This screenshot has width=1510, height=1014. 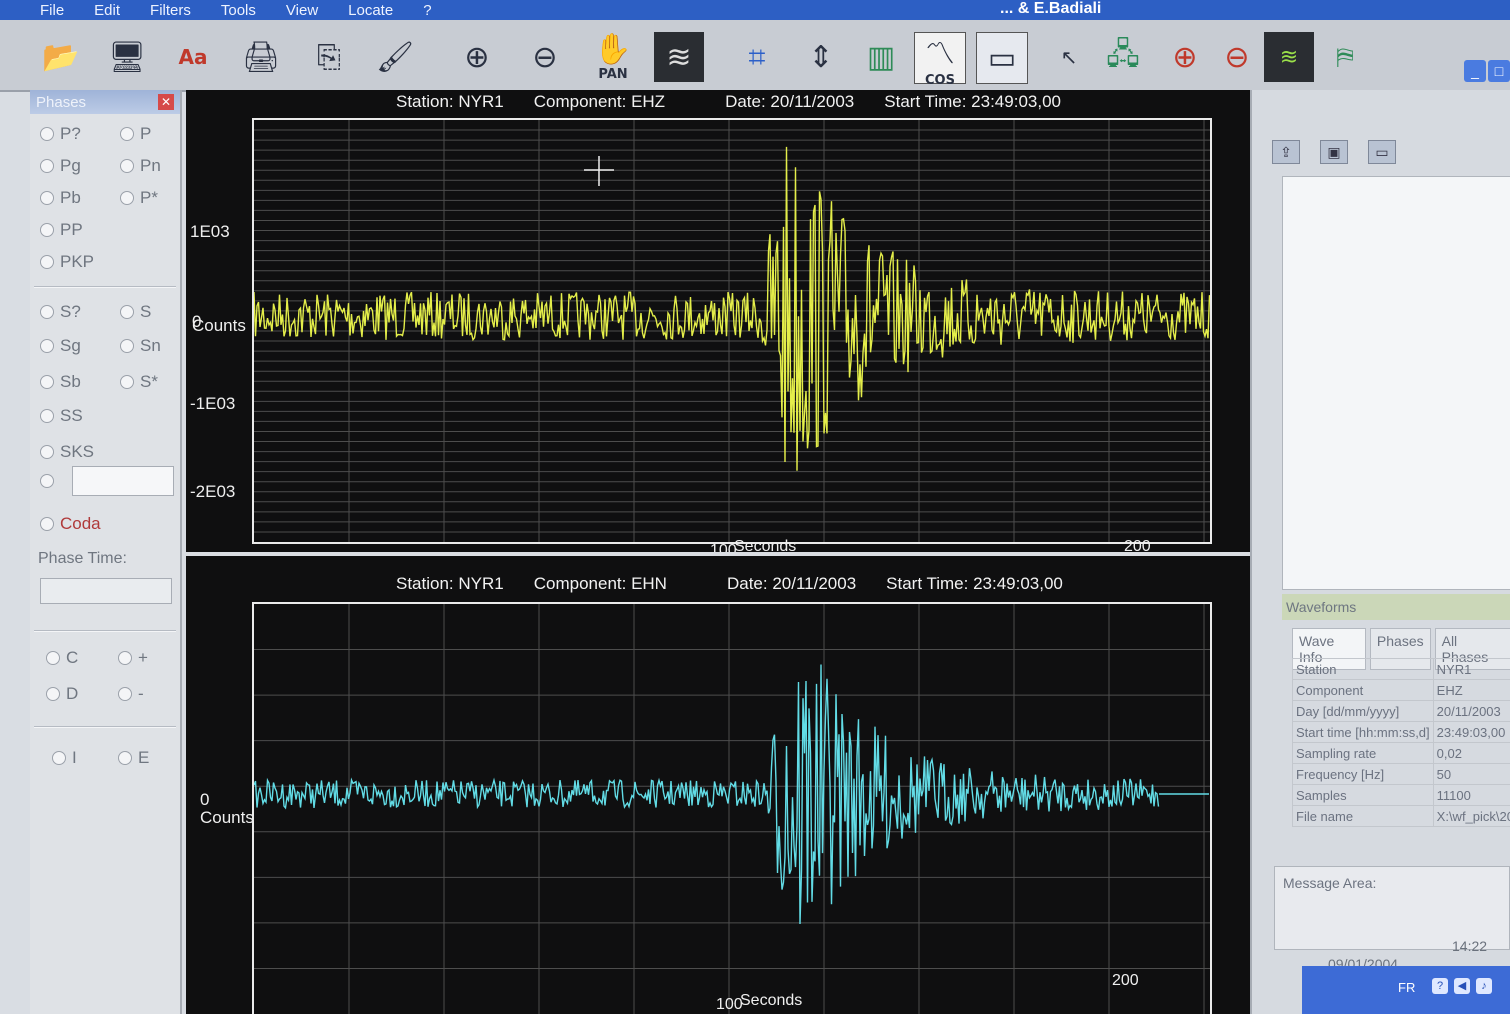 What do you see at coordinates (60, 166) in the screenshot?
I see `phase-option-pg: Pg` at bounding box center [60, 166].